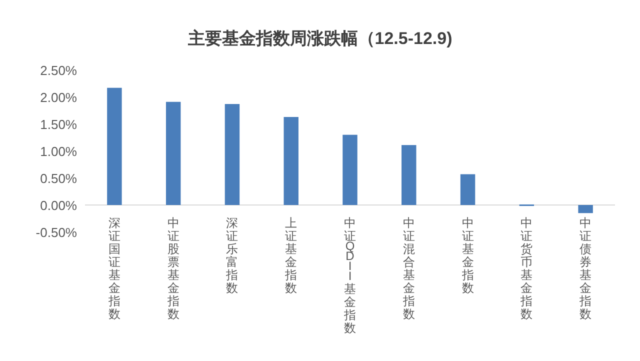 This screenshot has height=361, width=640. What do you see at coordinates (59, 124) in the screenshot?
I see `y-tick-label: 1.50%` at bounding box center [59, 124].